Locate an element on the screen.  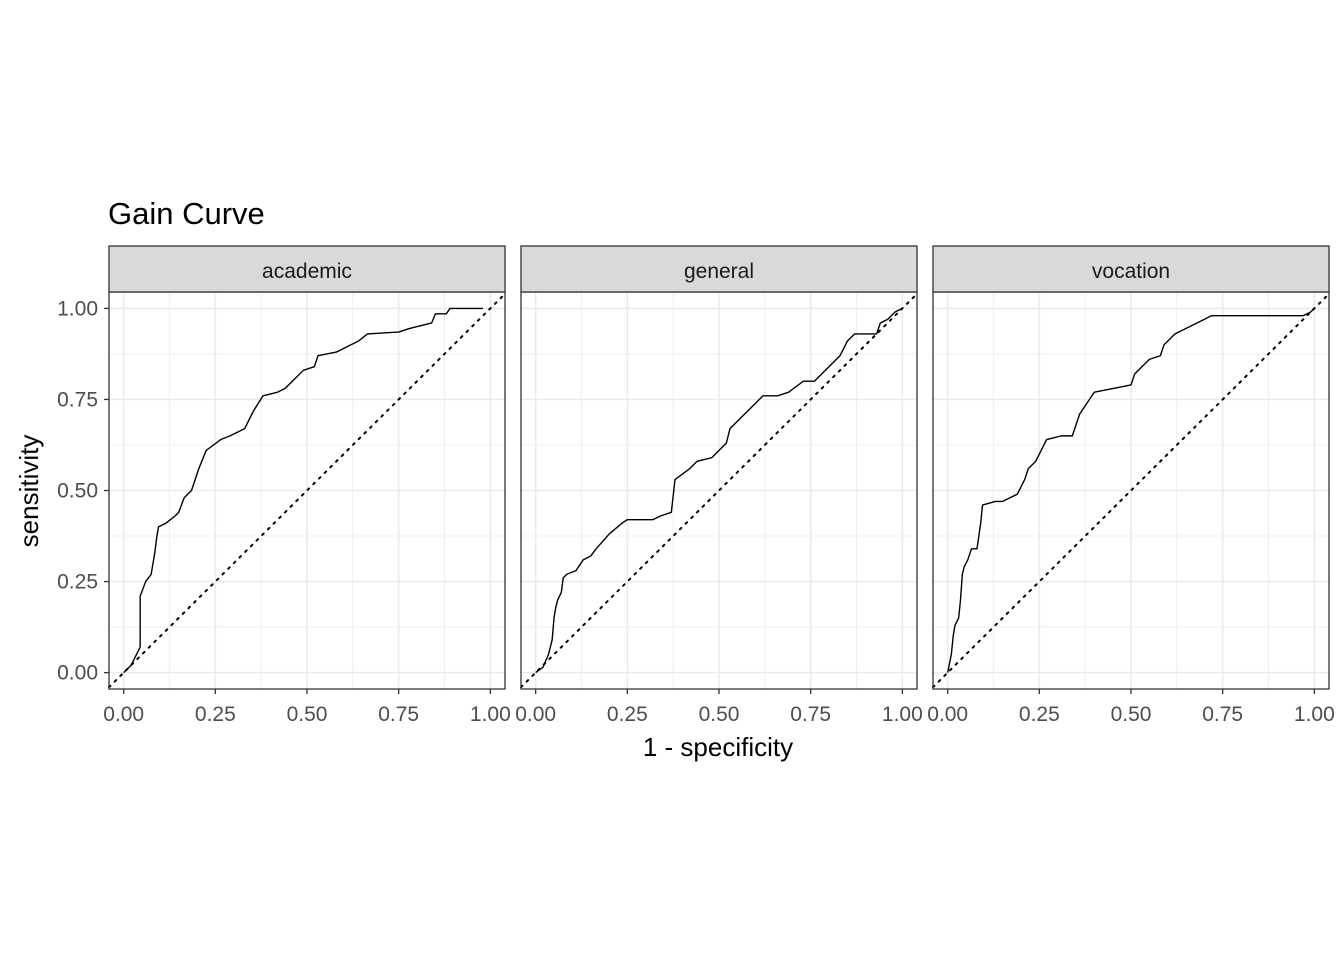
y-tick-label: 0.75 is located at coordinates (77, 399).